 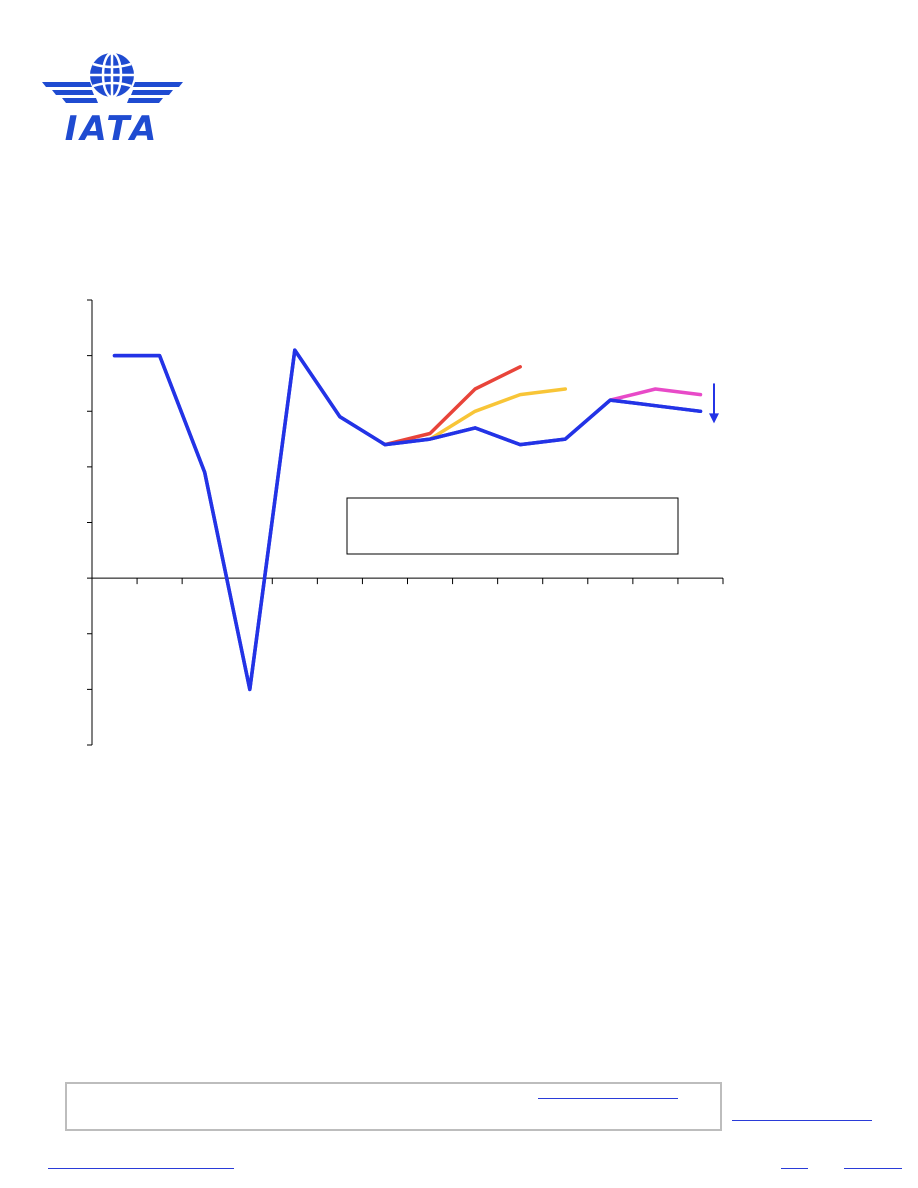 What do you see at coordinates (112, 127) in the screenshot?
I see `logo-text: IATA` at bounding box center [112, 127].